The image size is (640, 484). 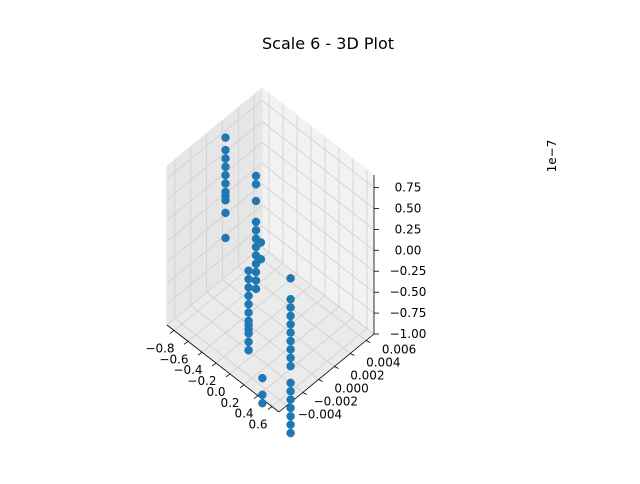 What do you see at coordinates (399, 350) in the screenshot?
I see `y-tick-label: 0.006` at bounding box center [399, 350].